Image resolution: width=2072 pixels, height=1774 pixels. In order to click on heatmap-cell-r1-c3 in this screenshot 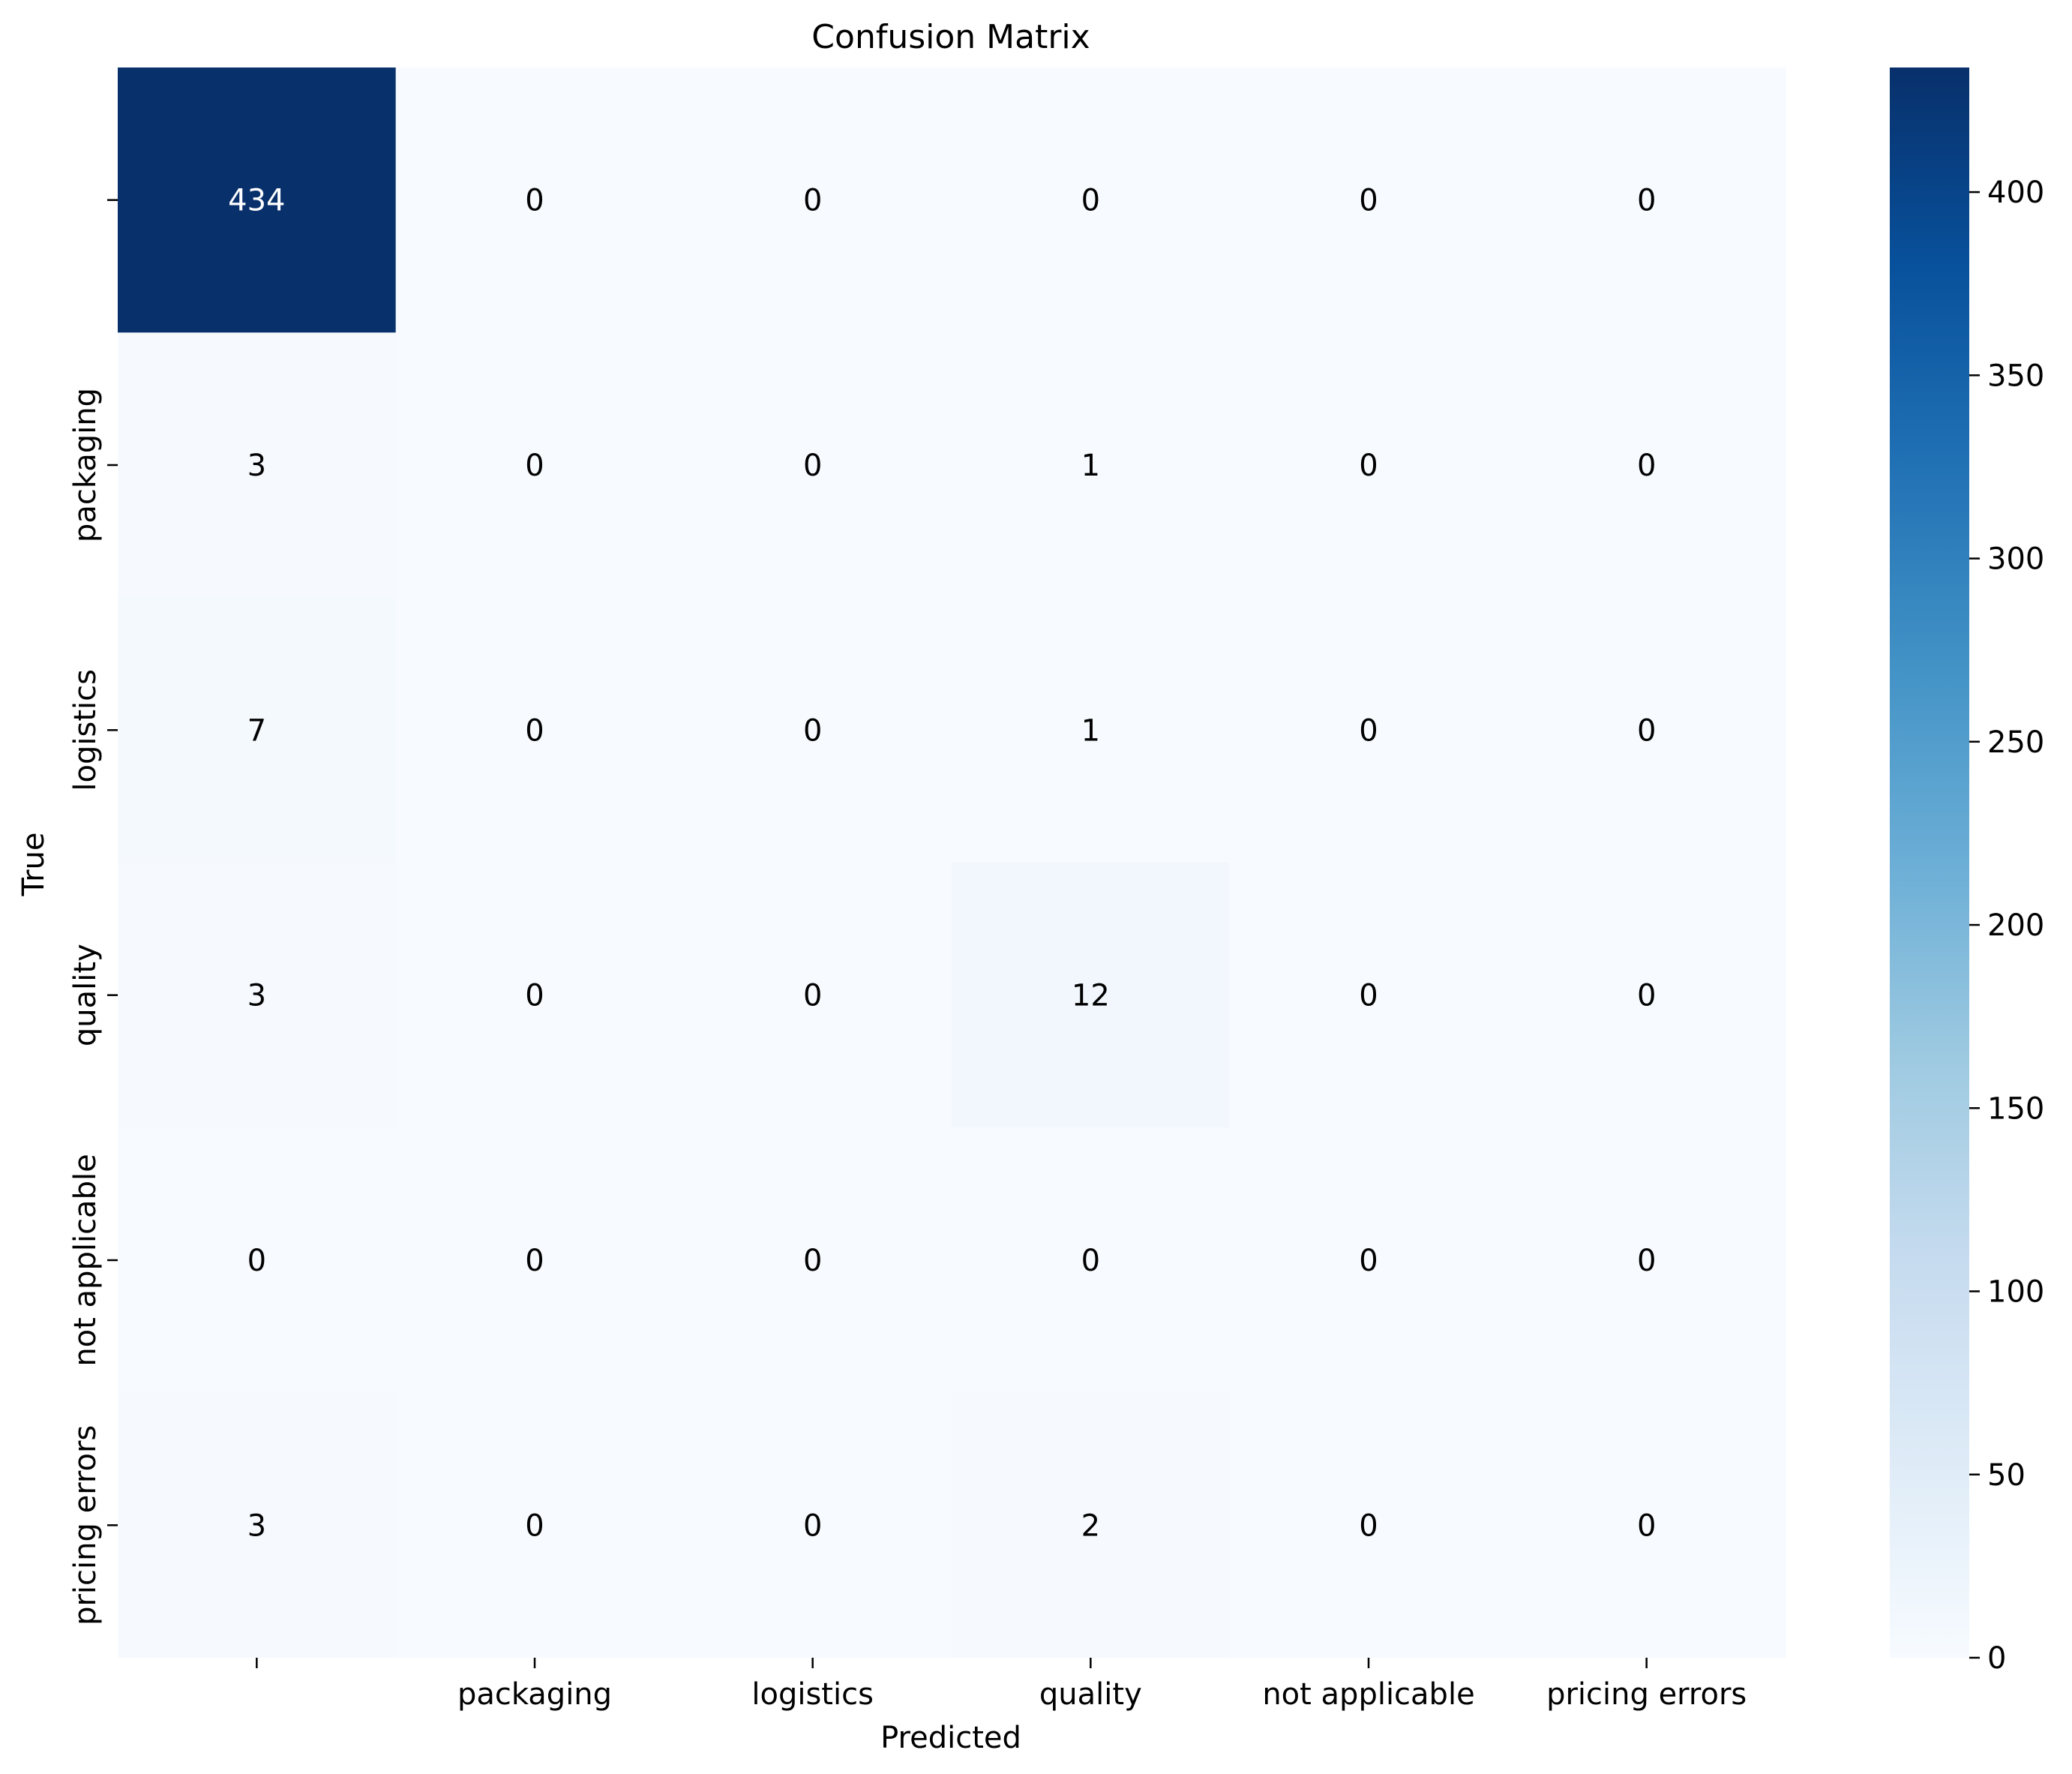, I will do `click(1091, 465)`.